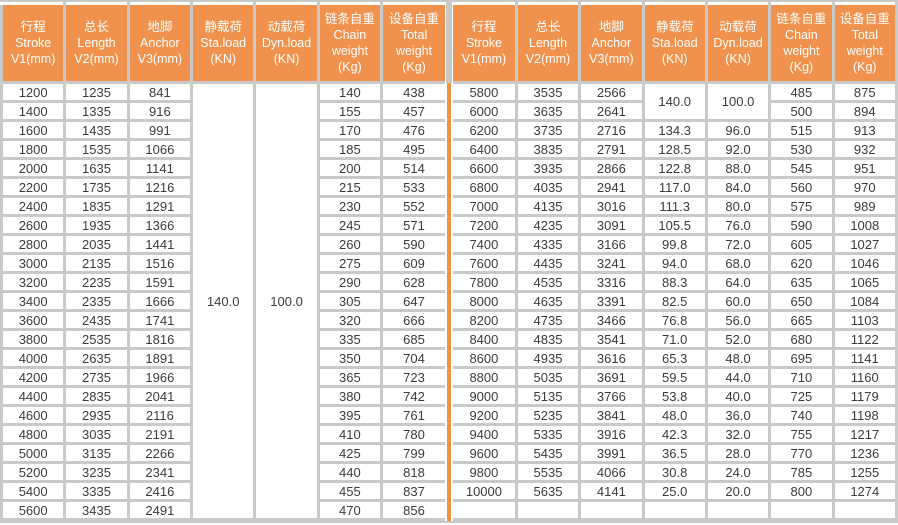  I want to click on cell-stroke: 4000, so click(33, 358).